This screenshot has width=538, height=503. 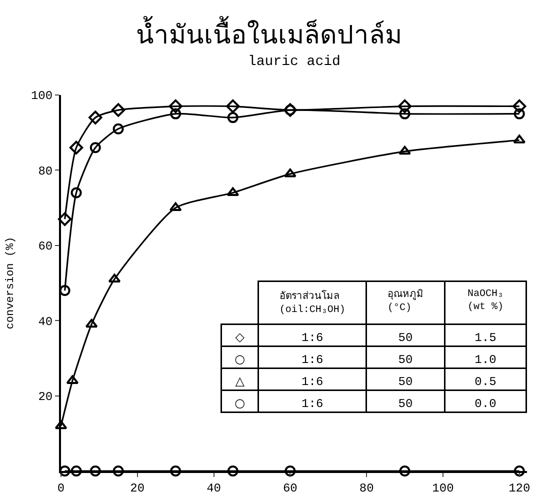 What do you see at coordinates (11, 283) in the screenshot?
I see `y-axis-title: conversion (%)` at bounding box center [11, 283].